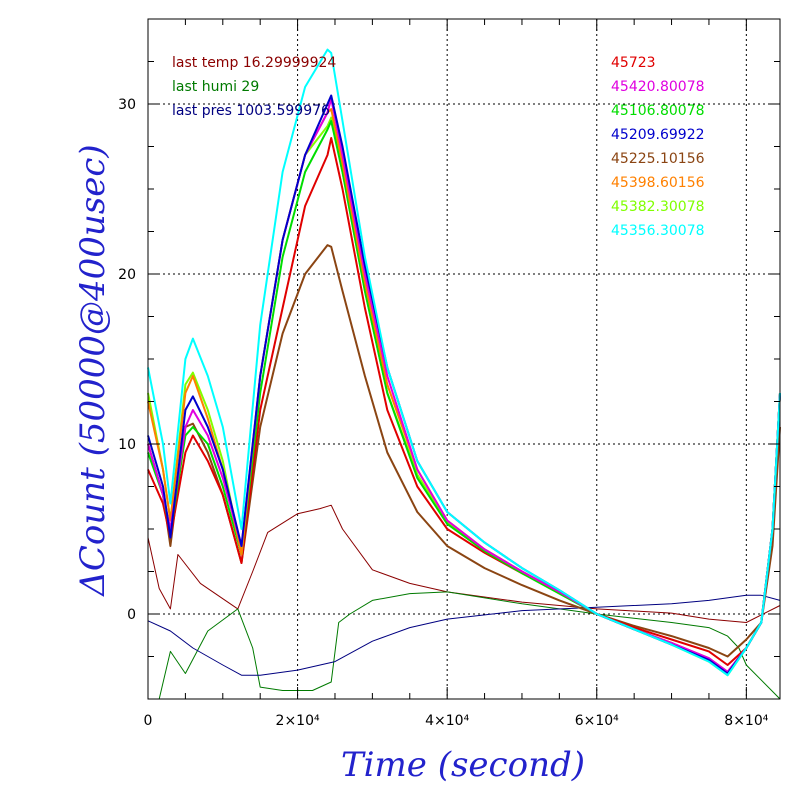 The width and height of the screenshot is (797, 797). Describe the element at coordinates (658, 87) in the screenshot. I see `legend-right-entry-1: 45420.80078` at that location.